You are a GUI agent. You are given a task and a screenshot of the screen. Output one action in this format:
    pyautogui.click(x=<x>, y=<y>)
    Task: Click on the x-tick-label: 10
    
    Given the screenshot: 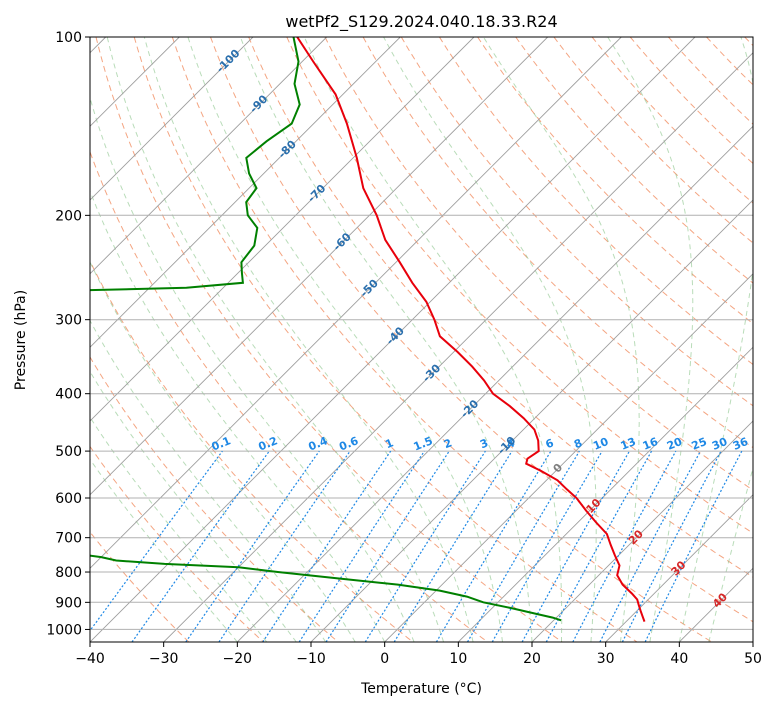 What is the action you would take?
    pyautogui.click(x=458, y=659)
    